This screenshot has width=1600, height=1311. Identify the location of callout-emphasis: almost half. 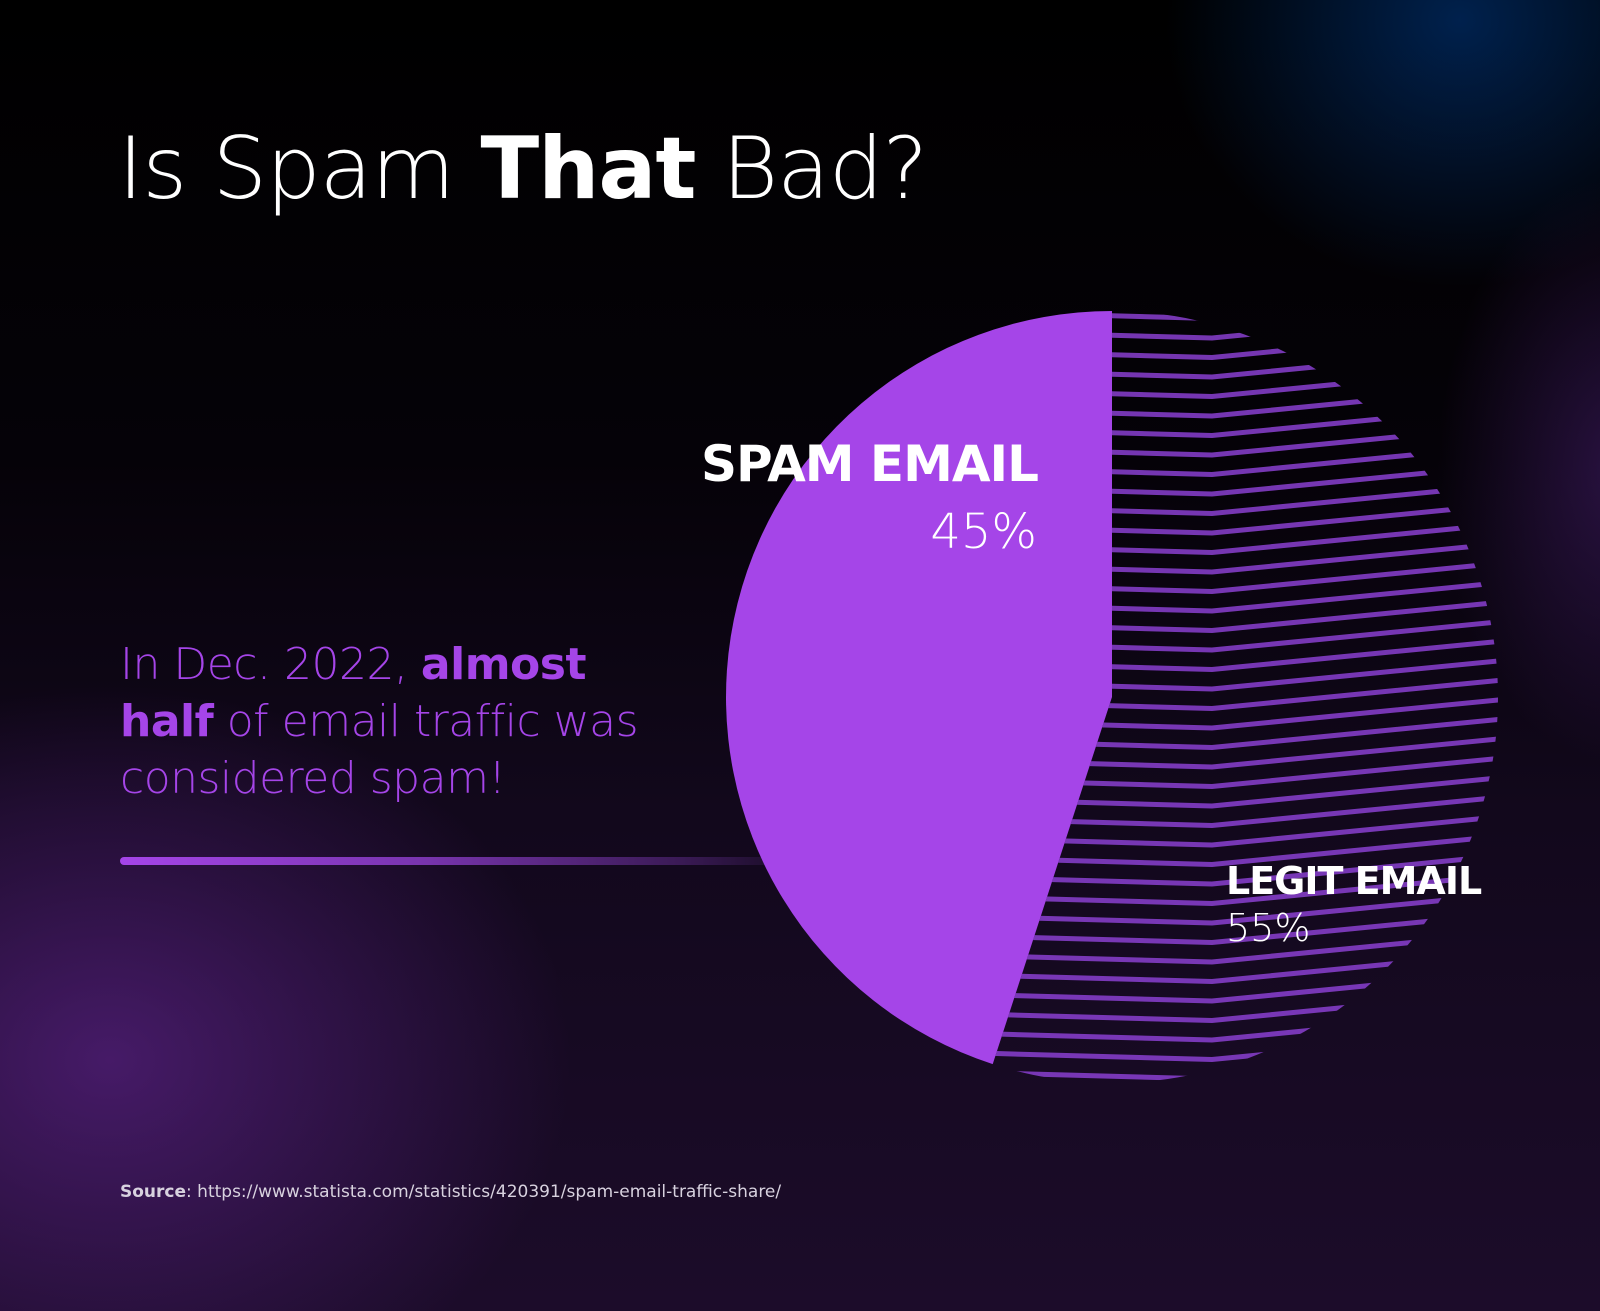
(353, 693).